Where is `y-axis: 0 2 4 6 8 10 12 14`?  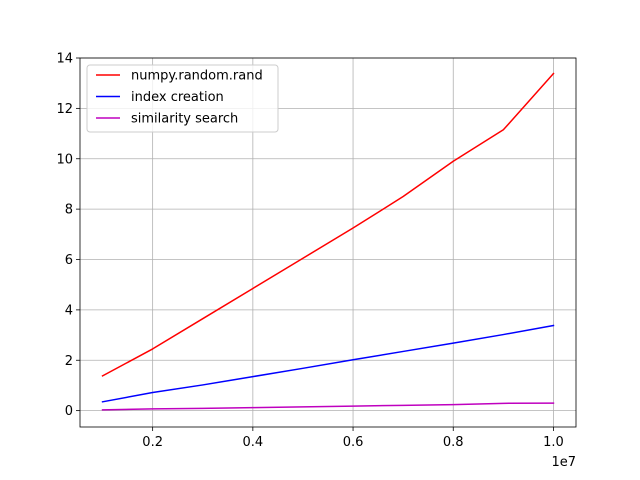 y-axis: 0 2 4 6 8 10 12 14 is located at coordinates (68, 235).